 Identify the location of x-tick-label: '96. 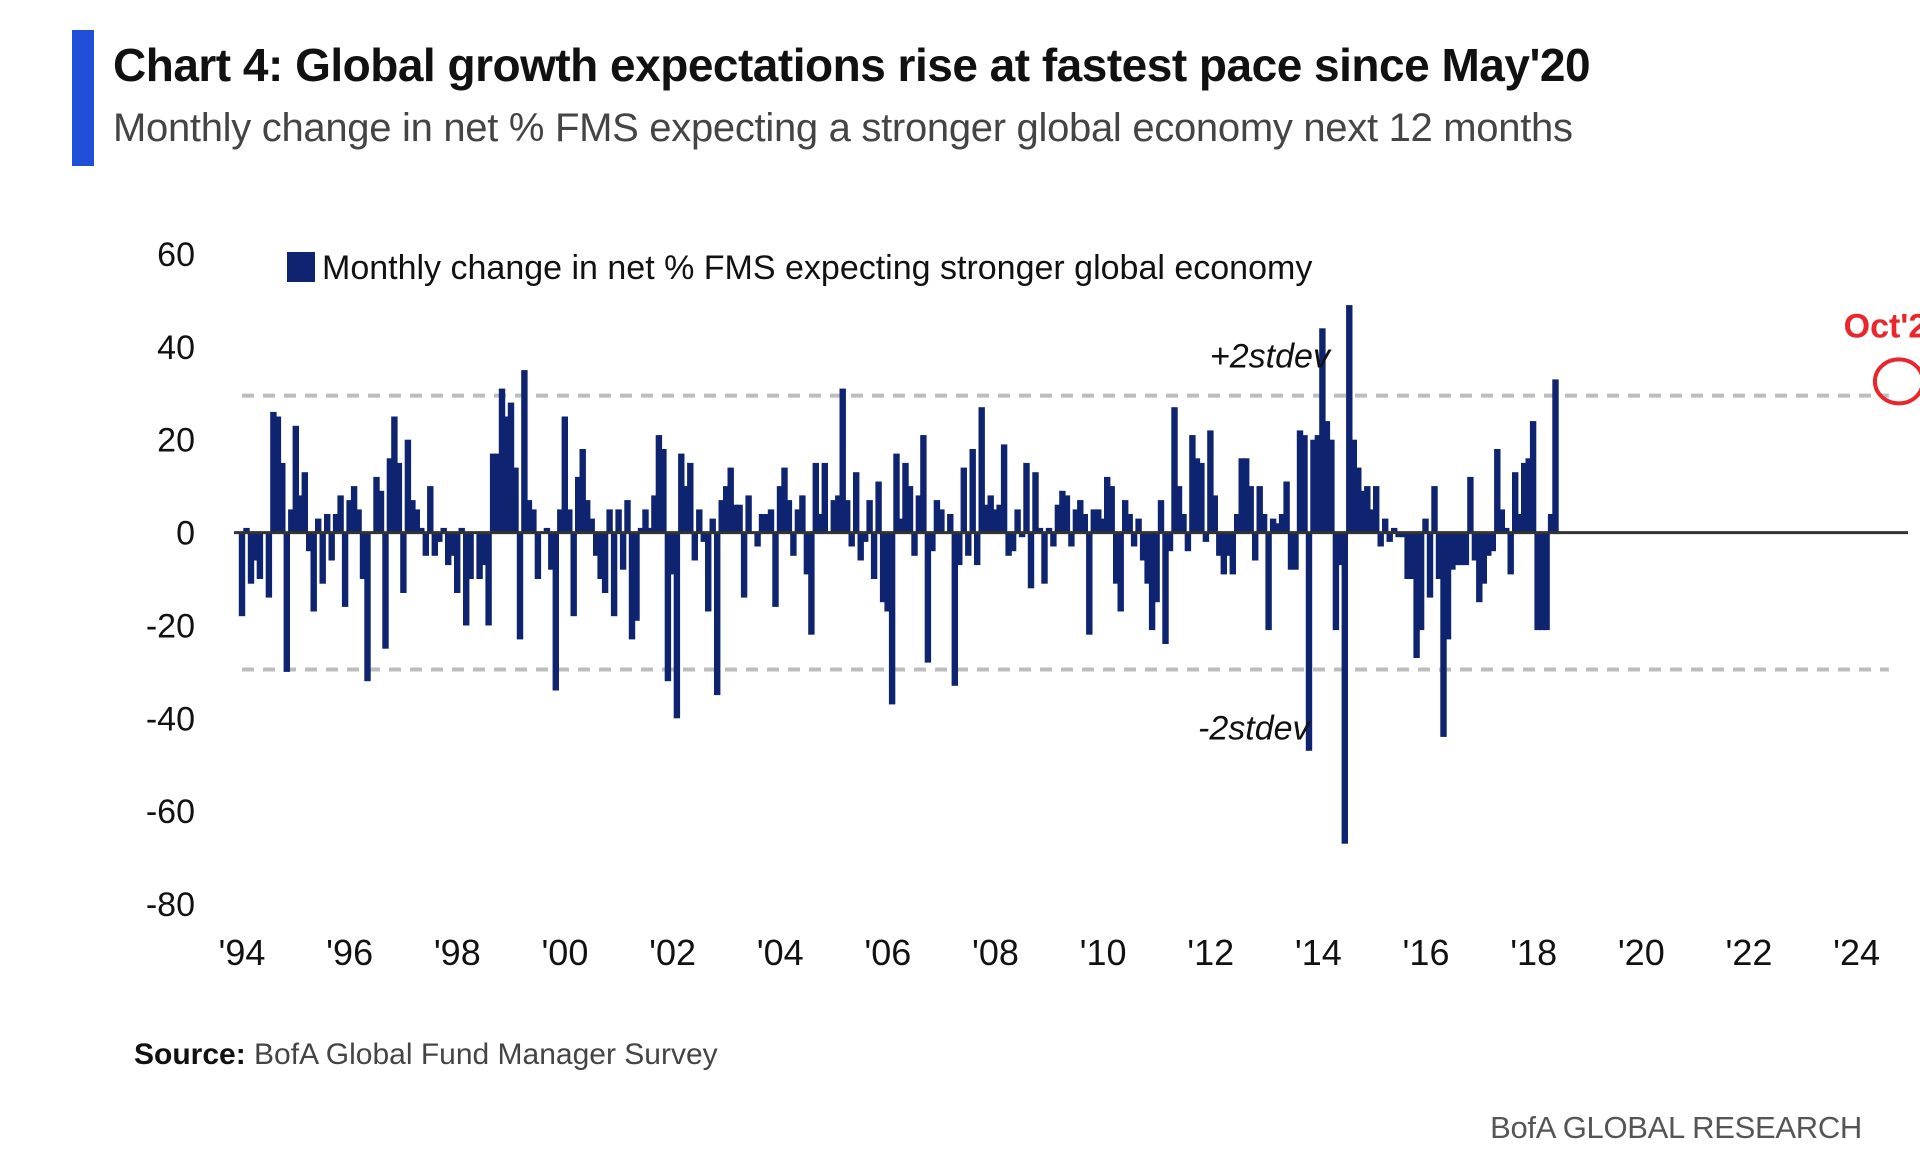
(349, 952).